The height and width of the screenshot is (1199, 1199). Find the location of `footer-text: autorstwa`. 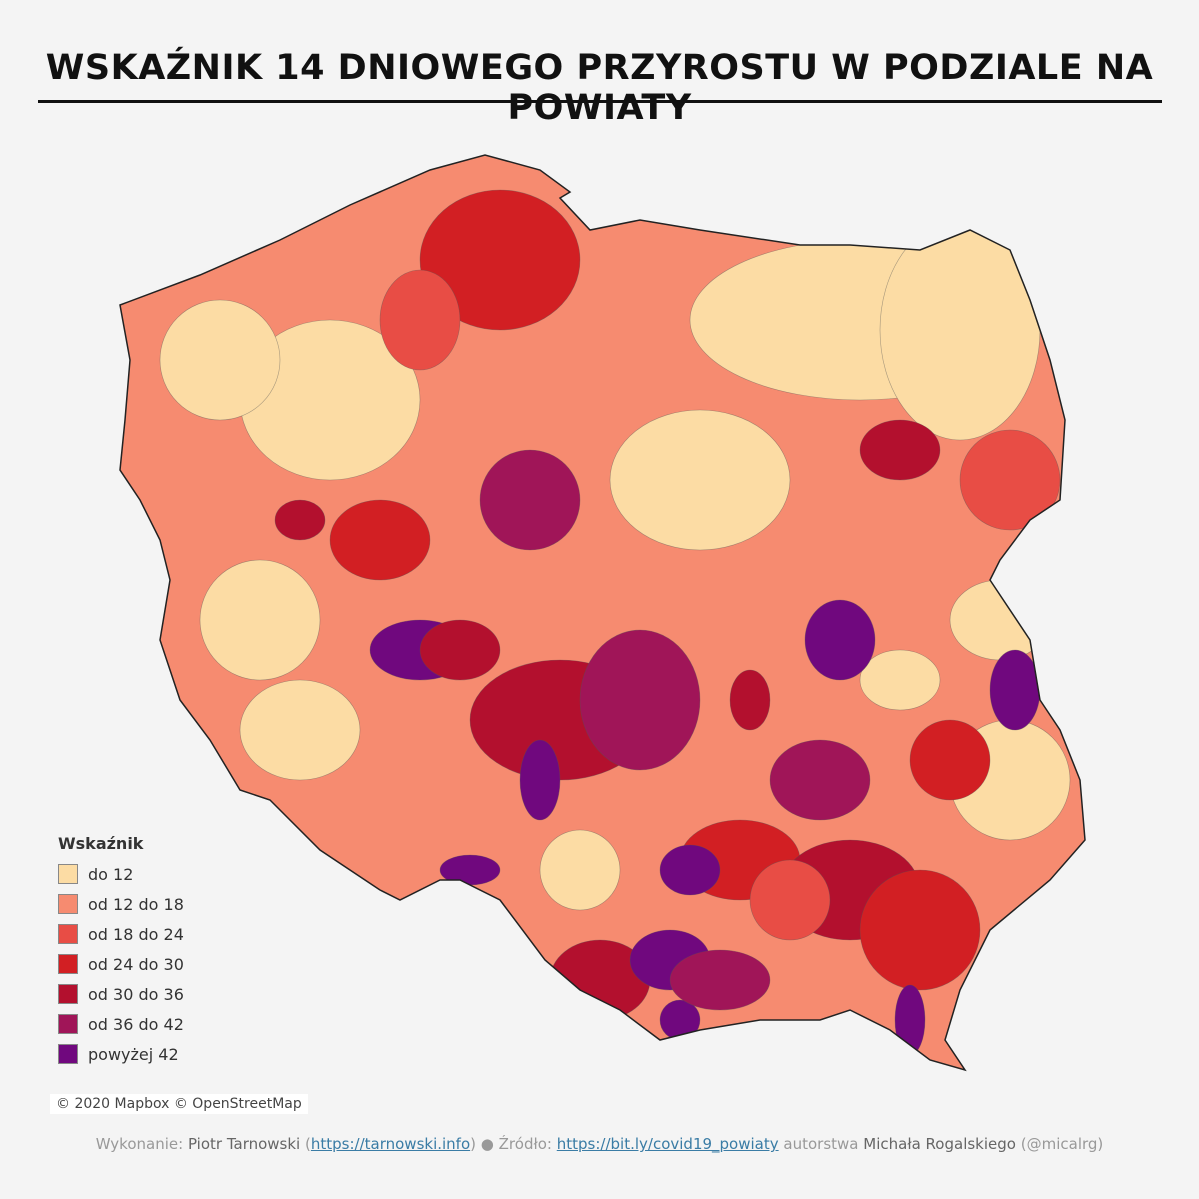

footer-text: autorstwa is located at coordinates (821, 1144).